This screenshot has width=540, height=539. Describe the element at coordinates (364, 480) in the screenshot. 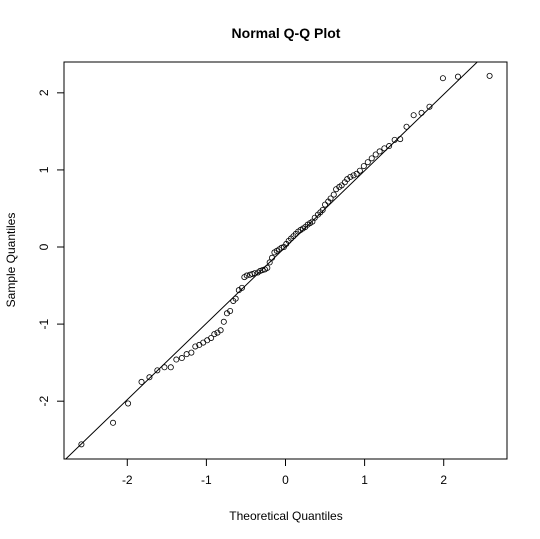

I see `x-tick-label: 1` at that location.